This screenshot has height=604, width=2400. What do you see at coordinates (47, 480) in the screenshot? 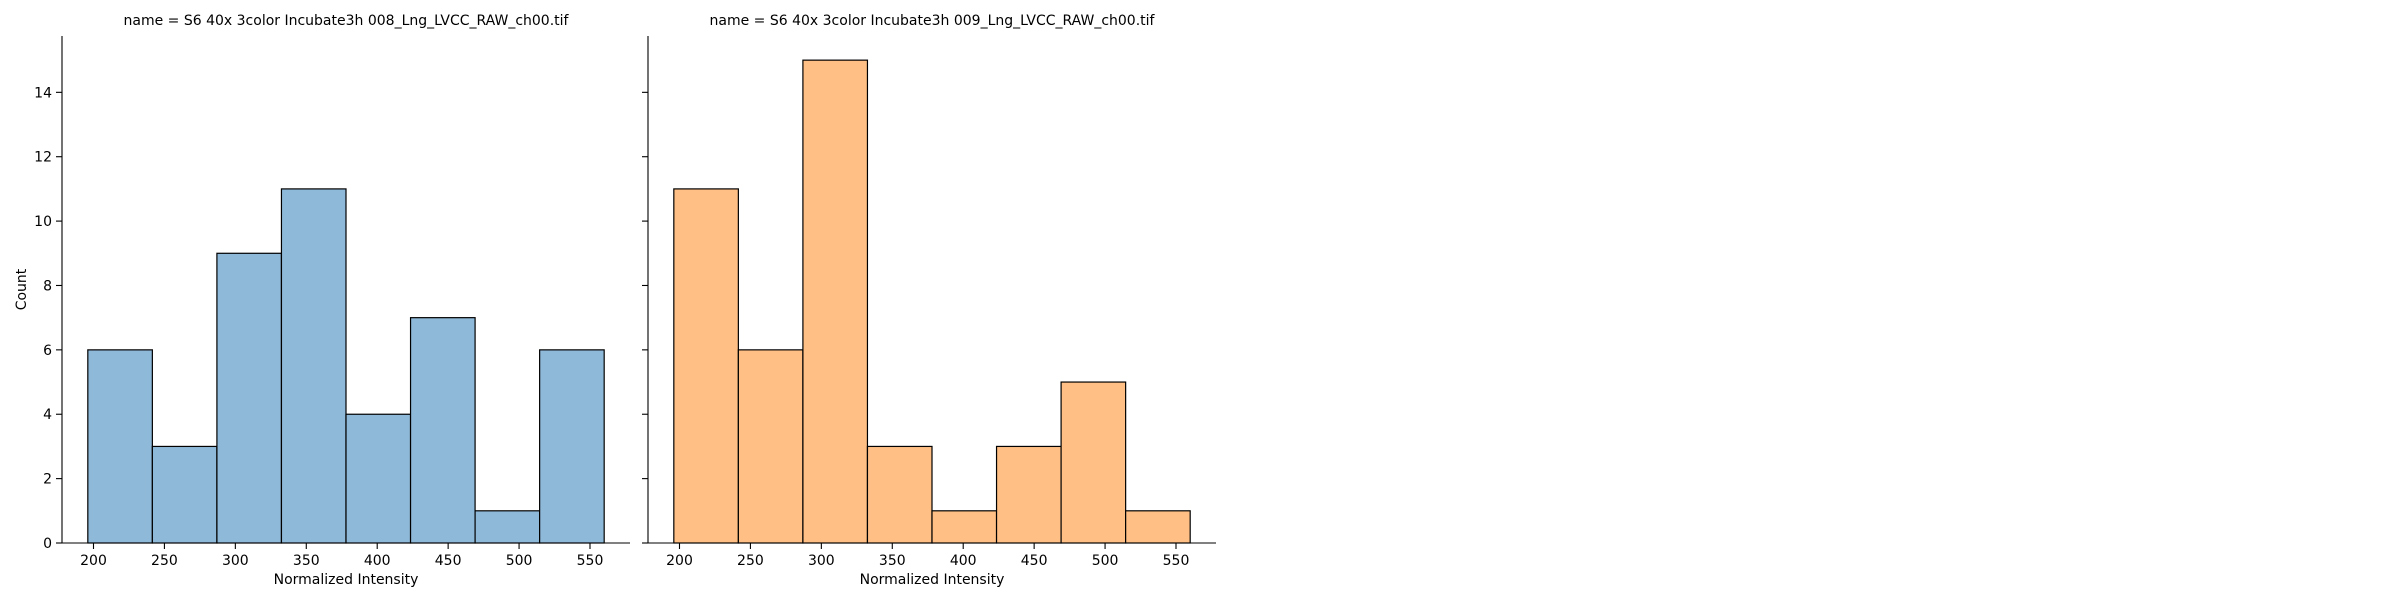
I see `y-tick-label: 2` at bounding box center [47, 480].